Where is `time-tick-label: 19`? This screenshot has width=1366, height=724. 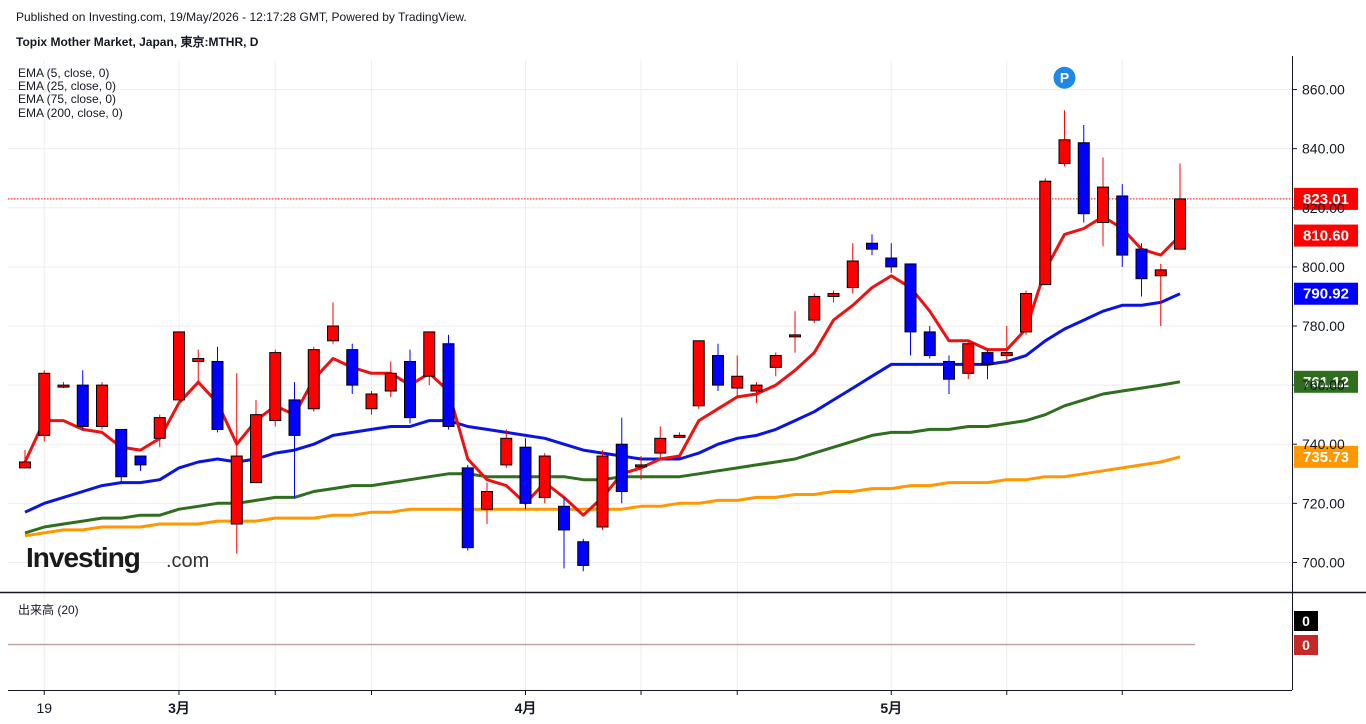
time-tick-label: 19 is located at coordinates (44, 708).